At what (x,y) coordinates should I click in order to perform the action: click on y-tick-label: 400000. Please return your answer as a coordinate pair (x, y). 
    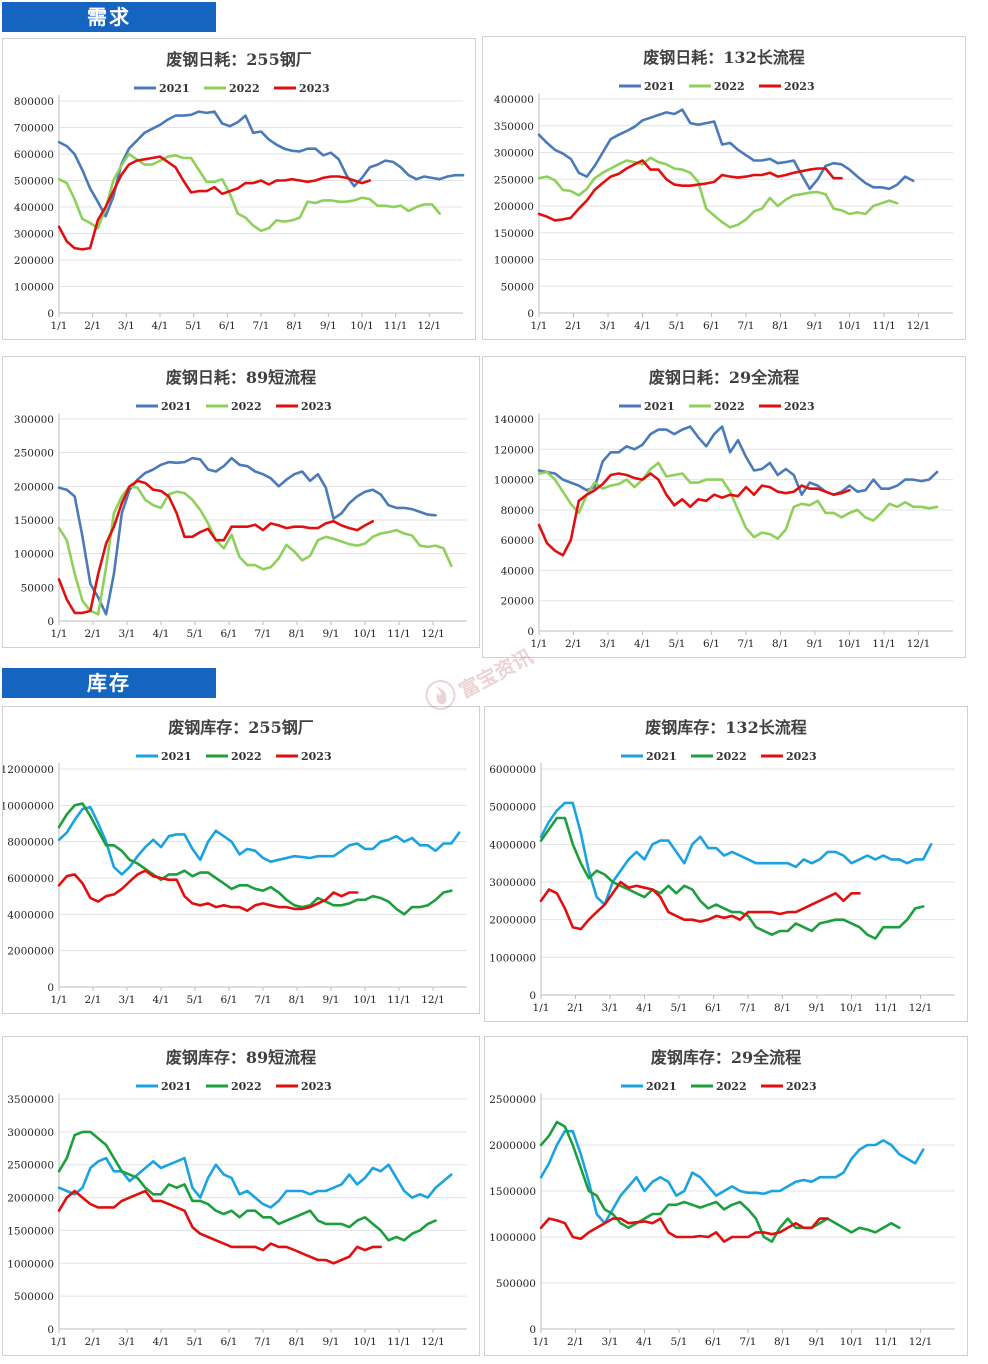
    Looking at the image, I should click on (34, 208).